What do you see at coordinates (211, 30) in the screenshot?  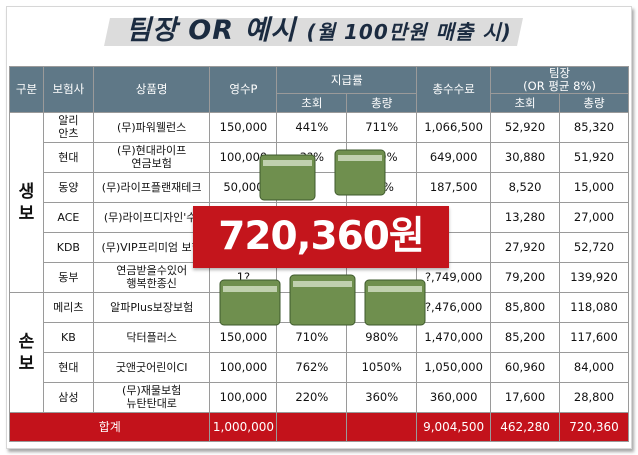 I see `title-main: 팀장 OR 예시` at bounding box center [211, 30].